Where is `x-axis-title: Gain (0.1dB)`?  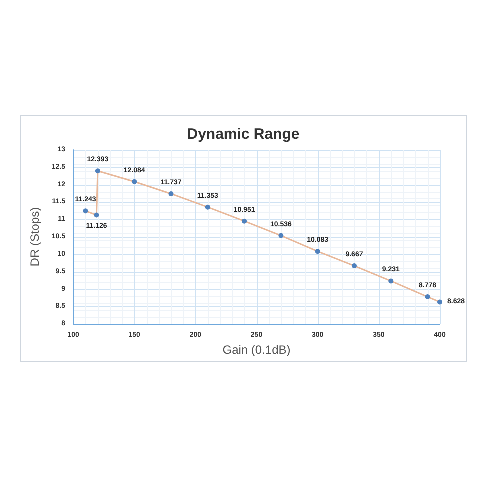
x-axis-title: Gain (0.1dB) is located at coordinates (256, 350).